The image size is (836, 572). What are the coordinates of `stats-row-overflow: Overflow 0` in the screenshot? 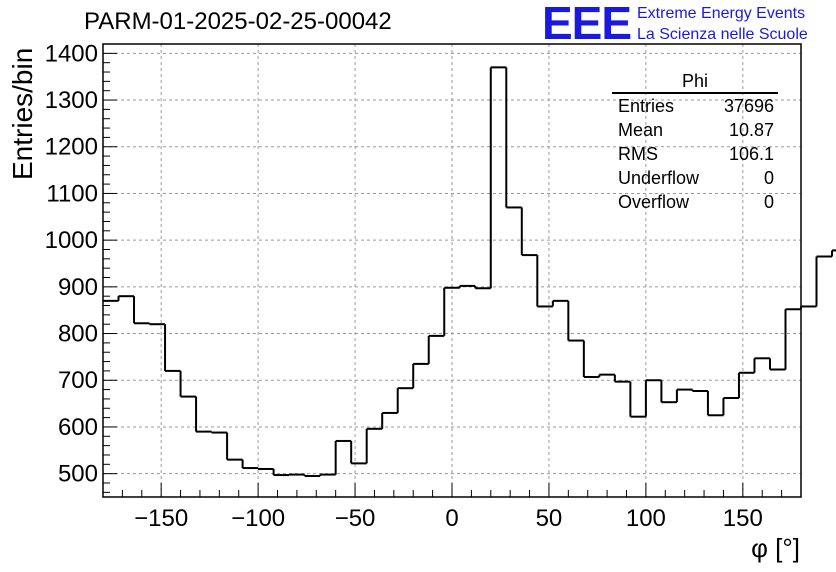 It's located at (695, 202).